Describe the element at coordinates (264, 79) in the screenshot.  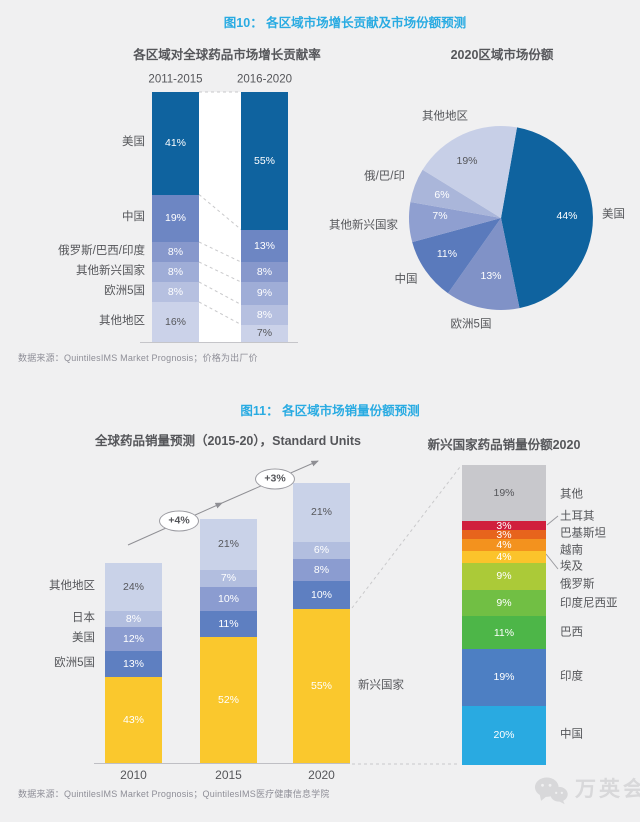
I see `column-header: 2016-2020` at that location.